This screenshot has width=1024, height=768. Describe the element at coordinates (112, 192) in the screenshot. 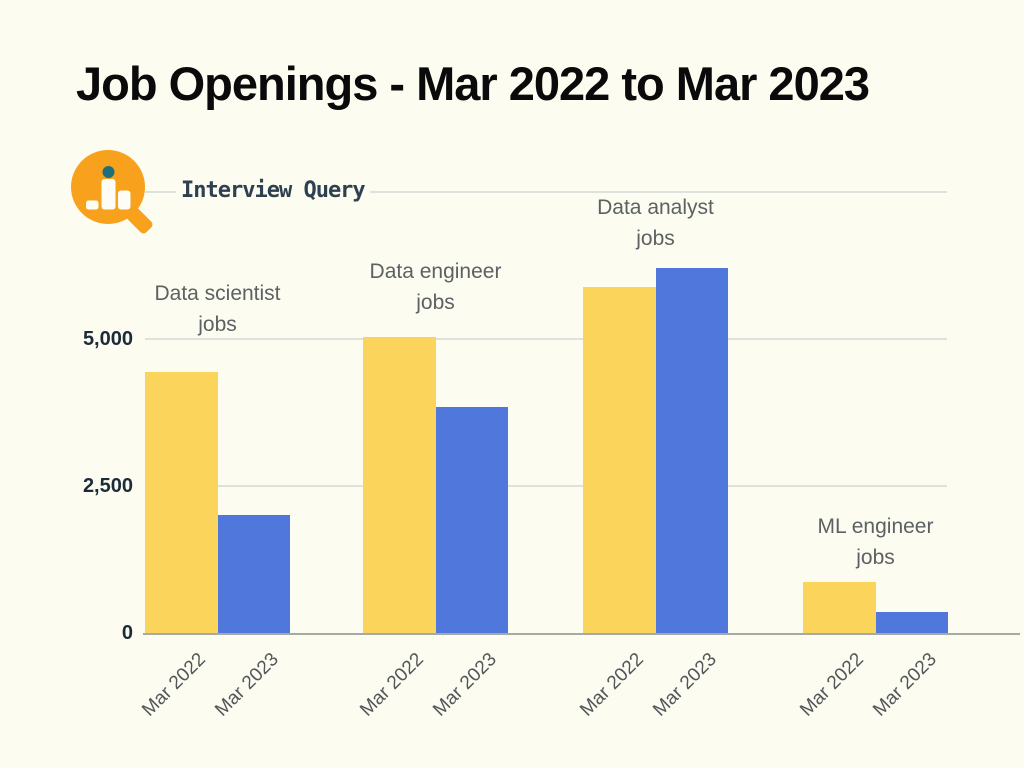

I see `magnifier-bar-chart-icon` at that location.